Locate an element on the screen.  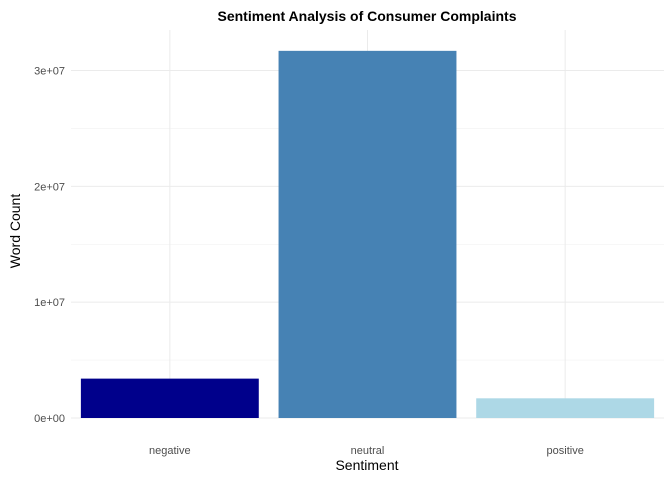
x-tick-label-neutral: neutral is located at coordinates (368, 451).